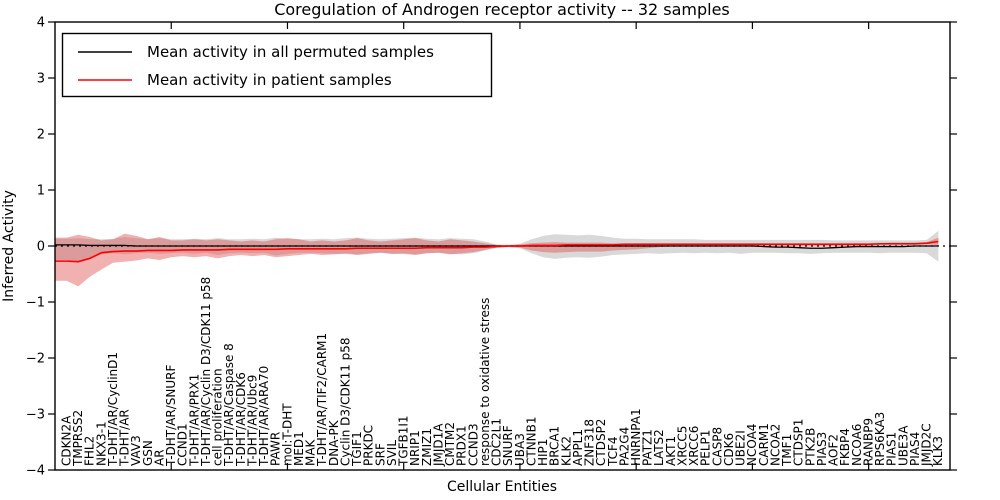 This screenshot has height=500, width=1000. Describe the element at coordinates (671, 451) in the screenshot. I see `x-category-label: AKT1` at that location.